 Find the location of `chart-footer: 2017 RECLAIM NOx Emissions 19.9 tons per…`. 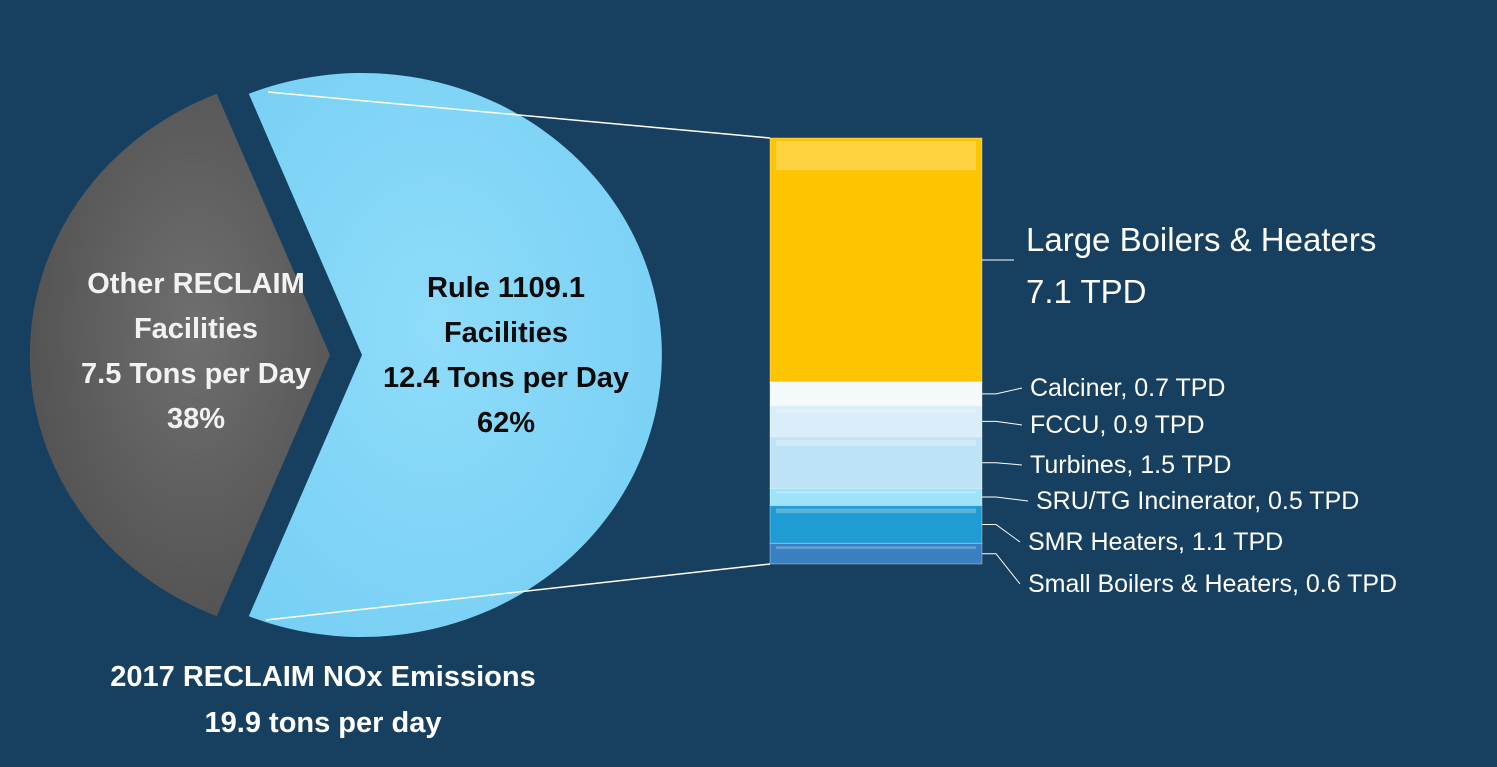

chart-footer: 2017 RECLAIM NOx Emissions 19.9 tons per… is located at coordinates (322, 700).